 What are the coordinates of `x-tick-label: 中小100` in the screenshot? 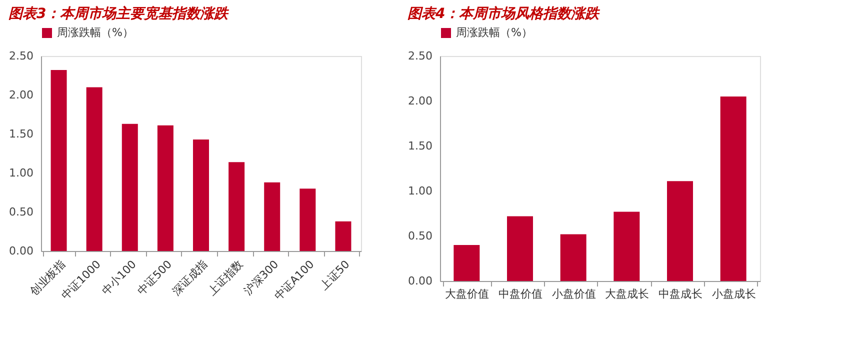 It's located at (119, 278).